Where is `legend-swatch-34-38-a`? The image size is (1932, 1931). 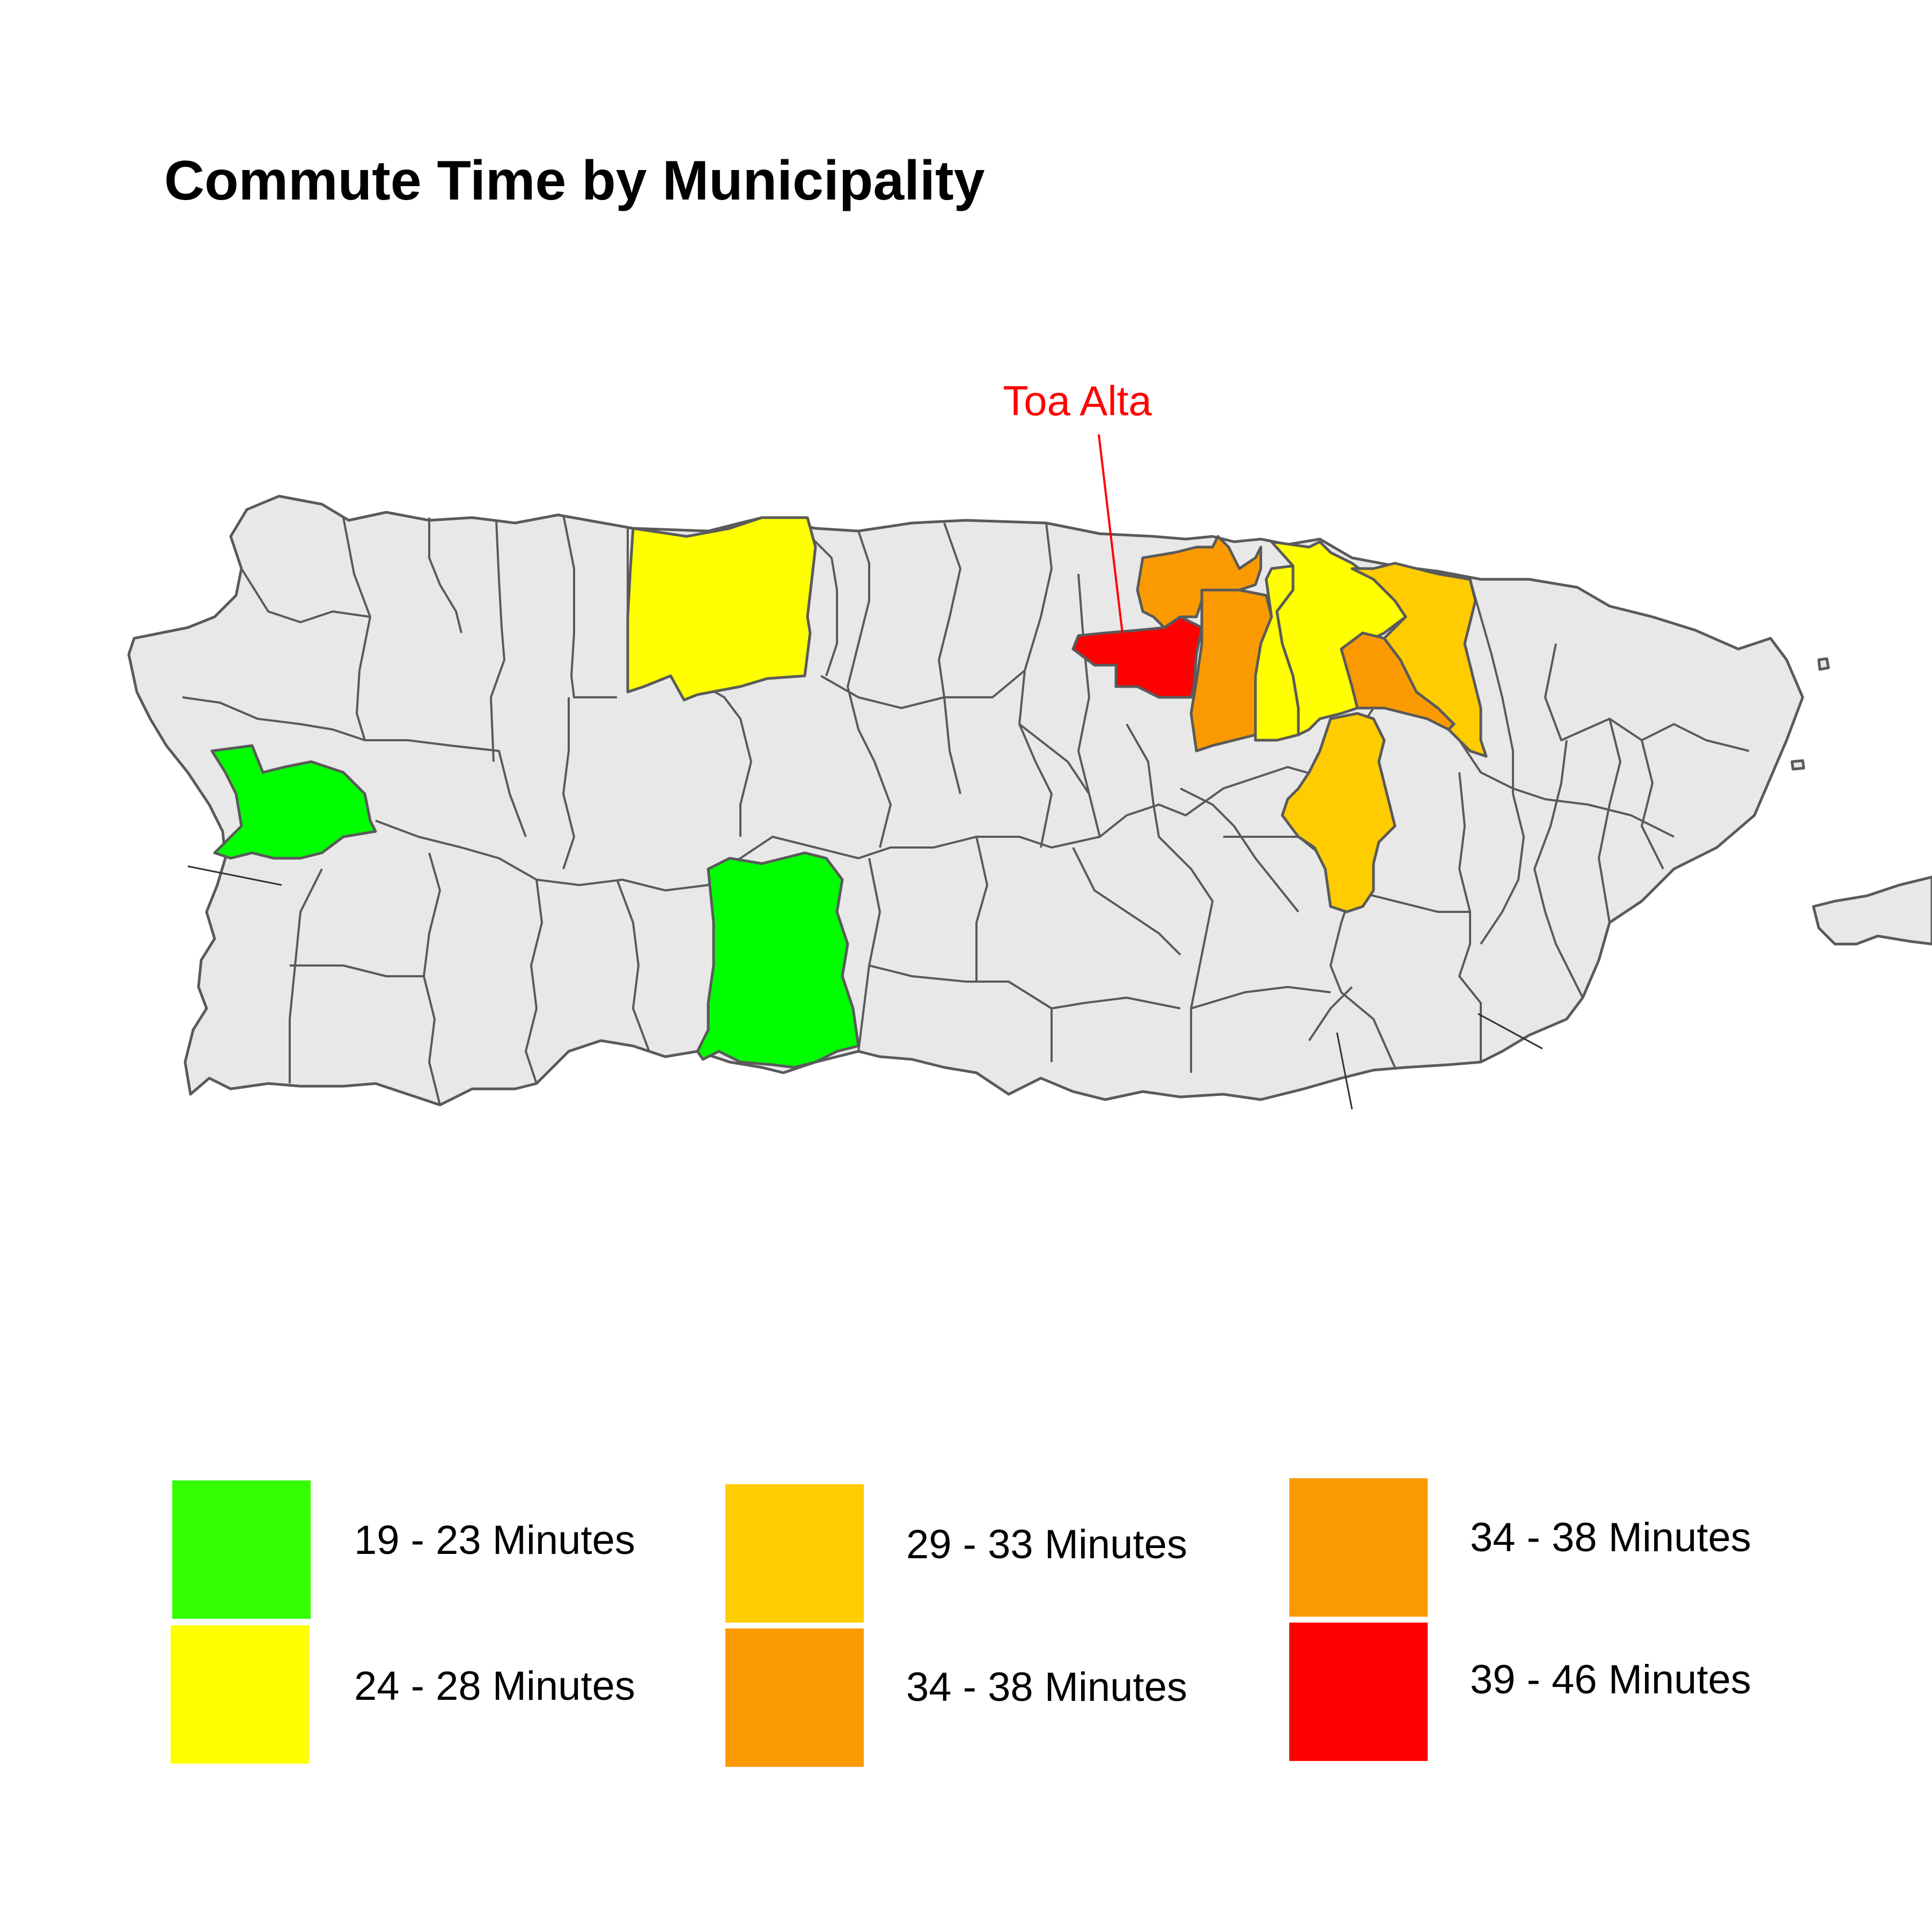
legend-swatch-34-38-a is located at coordinates (795, 1697).